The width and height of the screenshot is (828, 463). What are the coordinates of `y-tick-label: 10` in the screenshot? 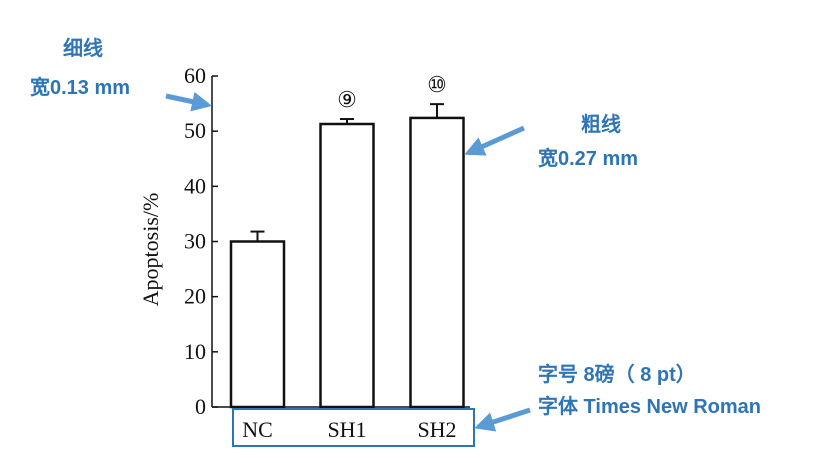 It's located at (195, 351).